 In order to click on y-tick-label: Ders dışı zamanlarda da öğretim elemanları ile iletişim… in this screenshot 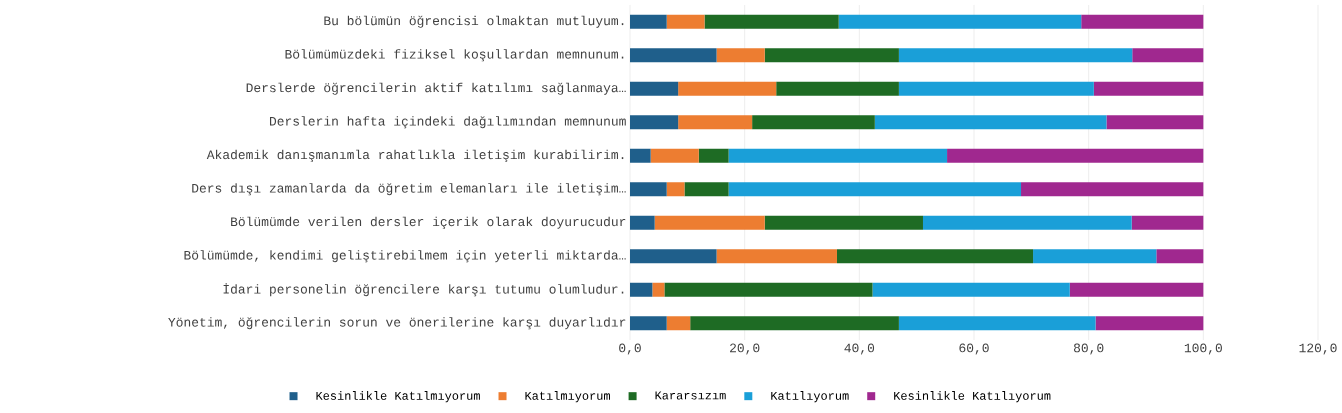, I will do `click(409, 189)`.